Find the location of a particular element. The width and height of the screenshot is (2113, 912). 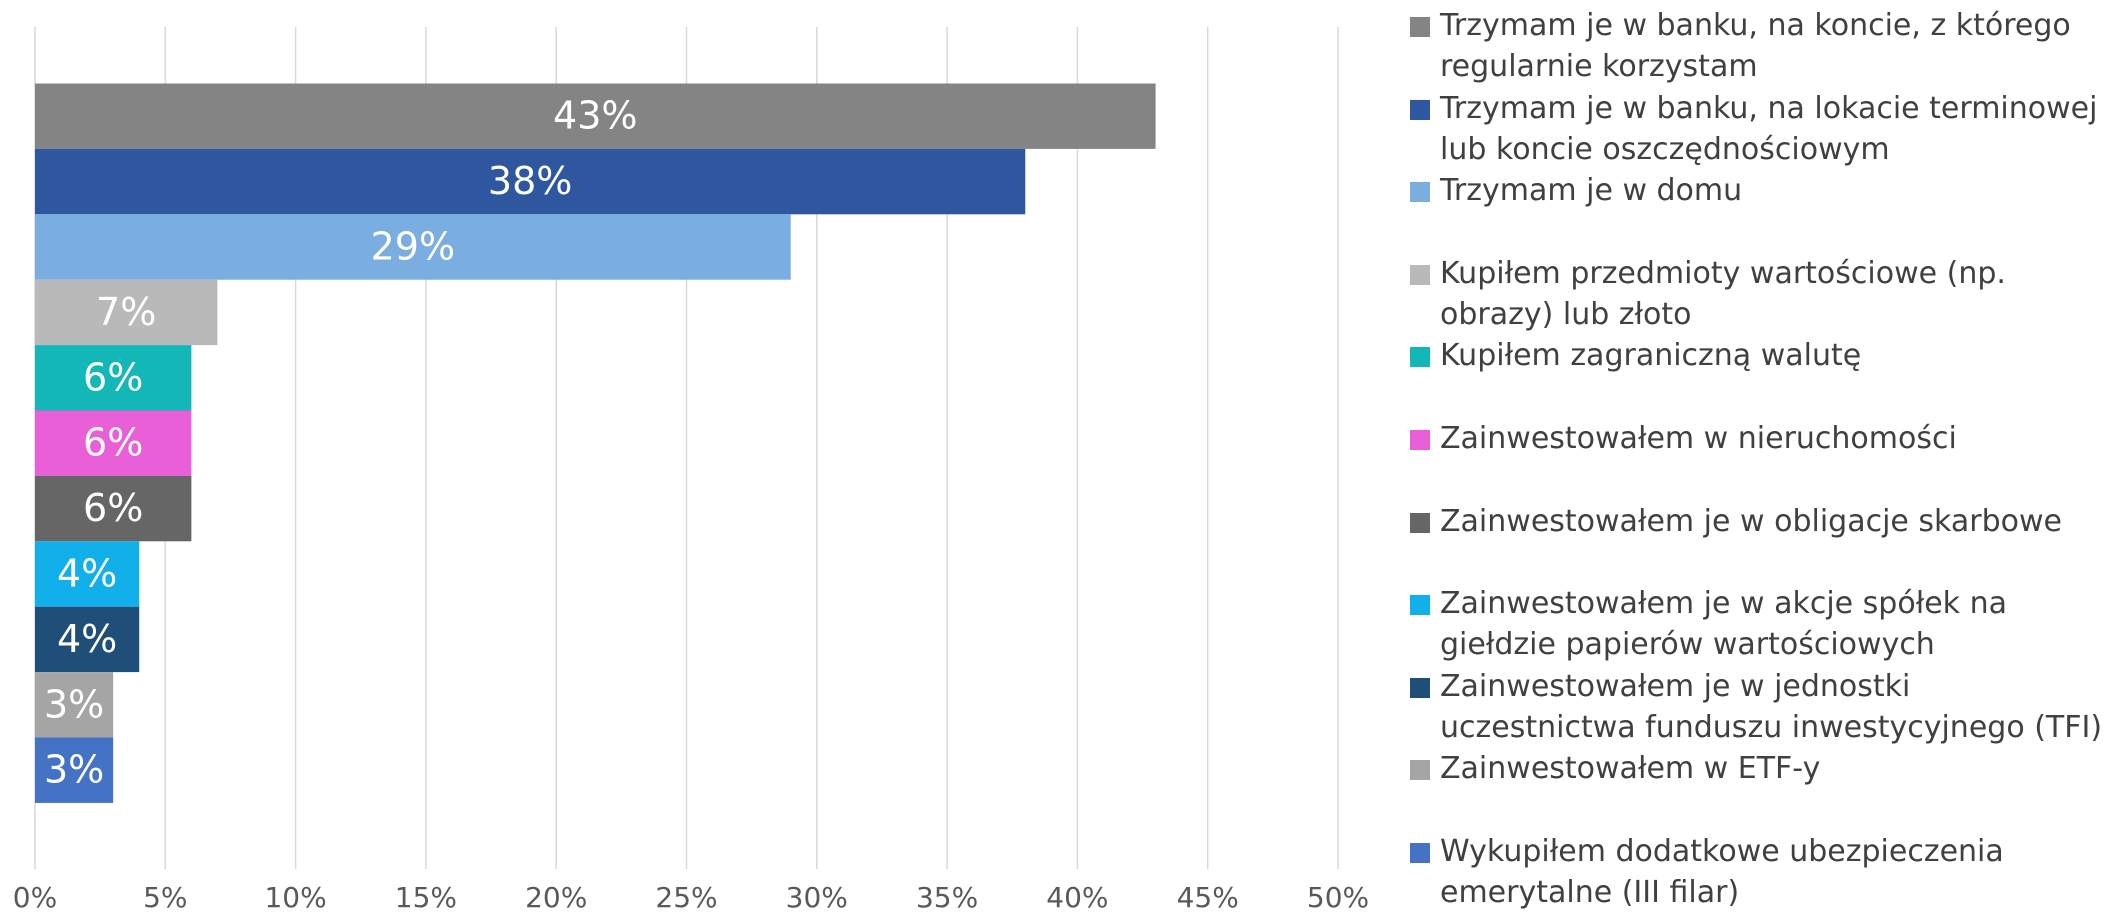

x-tick-label: 0% is located at coordinates (35, 896).